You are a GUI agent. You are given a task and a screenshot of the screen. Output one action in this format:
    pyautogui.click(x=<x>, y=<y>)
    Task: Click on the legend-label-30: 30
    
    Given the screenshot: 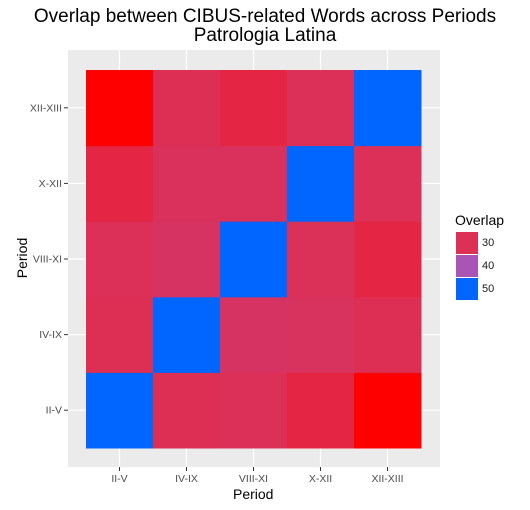 What is the action you would take?
    pyautogui.click(x=488, y=243)
    